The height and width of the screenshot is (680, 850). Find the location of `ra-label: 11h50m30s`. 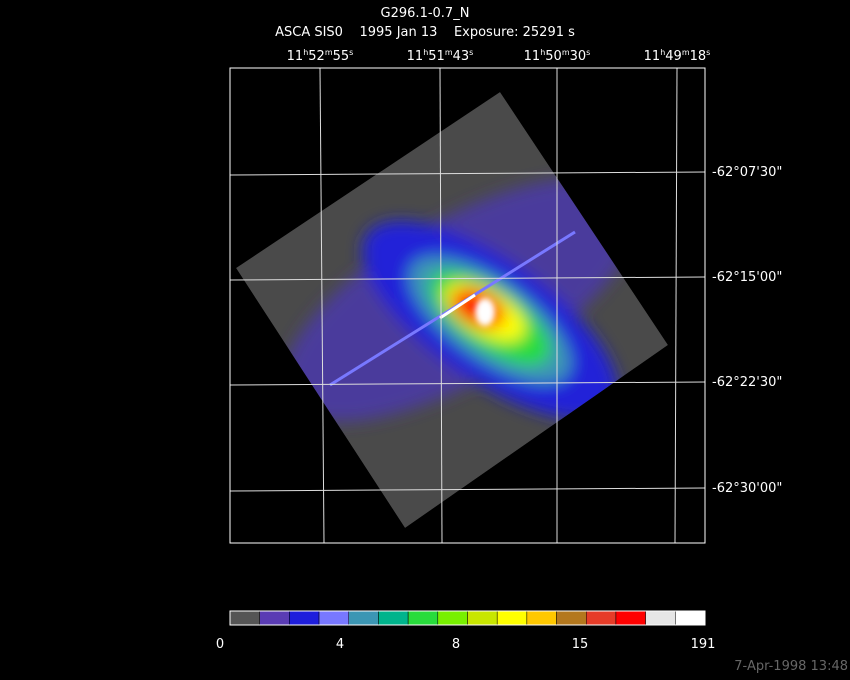

ra-label: 11h50m30s is located at coordinates (557, 56).